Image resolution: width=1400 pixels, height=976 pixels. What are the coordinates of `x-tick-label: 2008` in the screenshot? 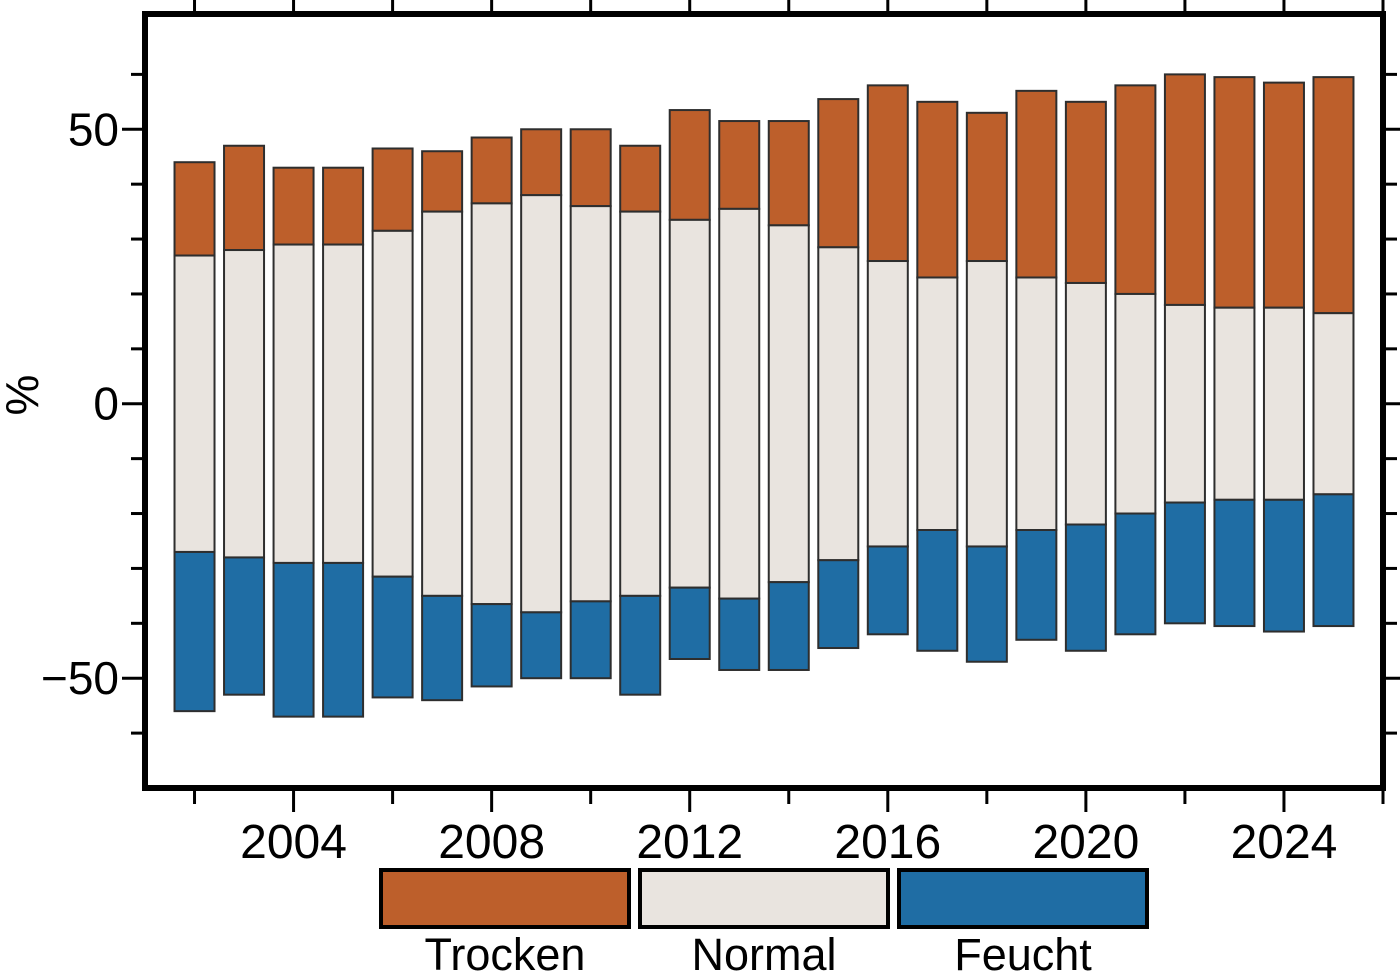 It's located at (491, 842).